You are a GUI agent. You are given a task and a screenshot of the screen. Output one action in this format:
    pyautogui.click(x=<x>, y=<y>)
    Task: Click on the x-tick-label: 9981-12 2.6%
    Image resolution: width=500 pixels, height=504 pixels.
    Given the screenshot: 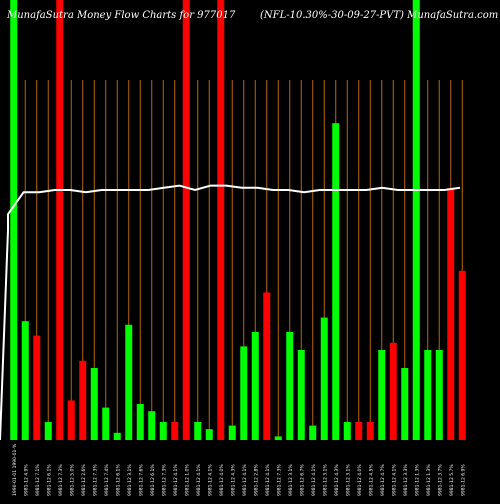 What is the action you would take?
    pyautogui.click(x=84, y=480)
    